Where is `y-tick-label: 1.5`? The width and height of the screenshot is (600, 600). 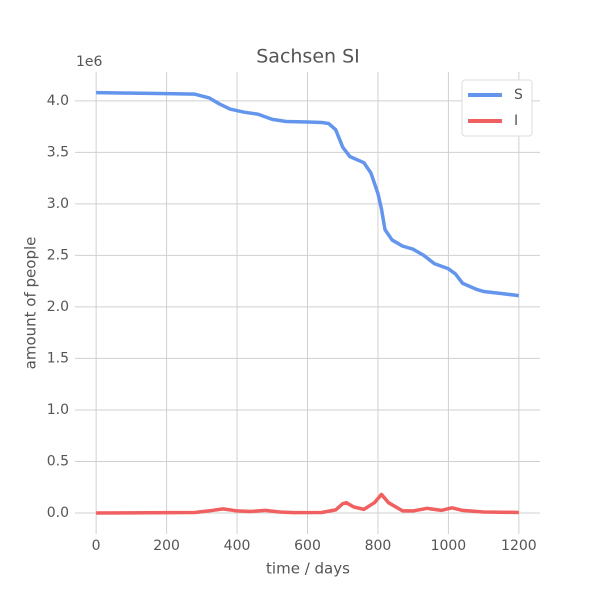
y-tick-label: 1.5 is located at coordinates (58, 358).